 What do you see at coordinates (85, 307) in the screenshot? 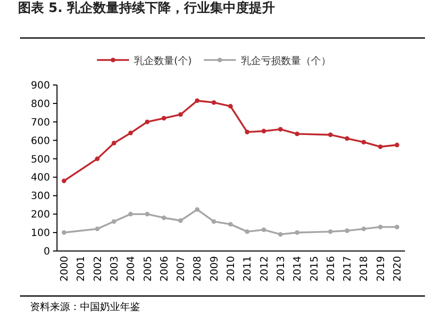
I see `text: 资料来源：中国奶业年鉴` at bounding box center [85, 307].